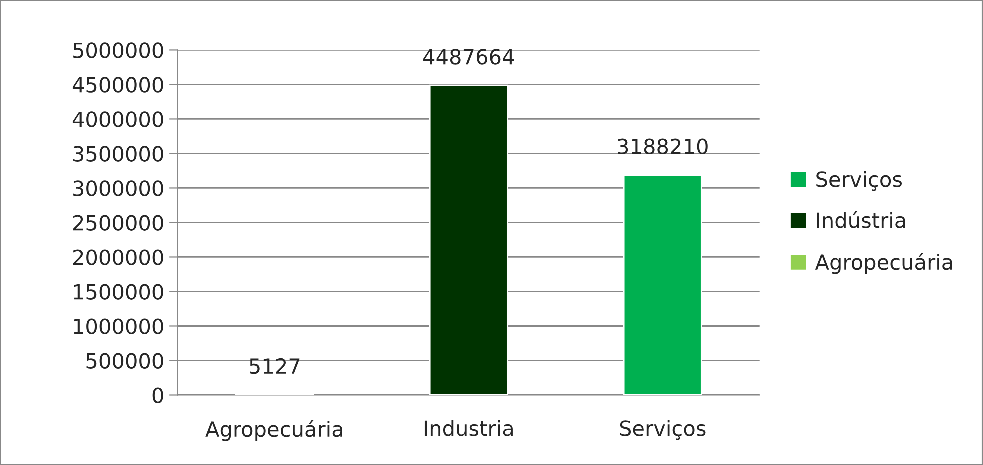 This screenshot has width=983, height=465. Describe the element at coordinates (119, 50) in the screenshot. I see `y-tick-label: 5000000` at that location.